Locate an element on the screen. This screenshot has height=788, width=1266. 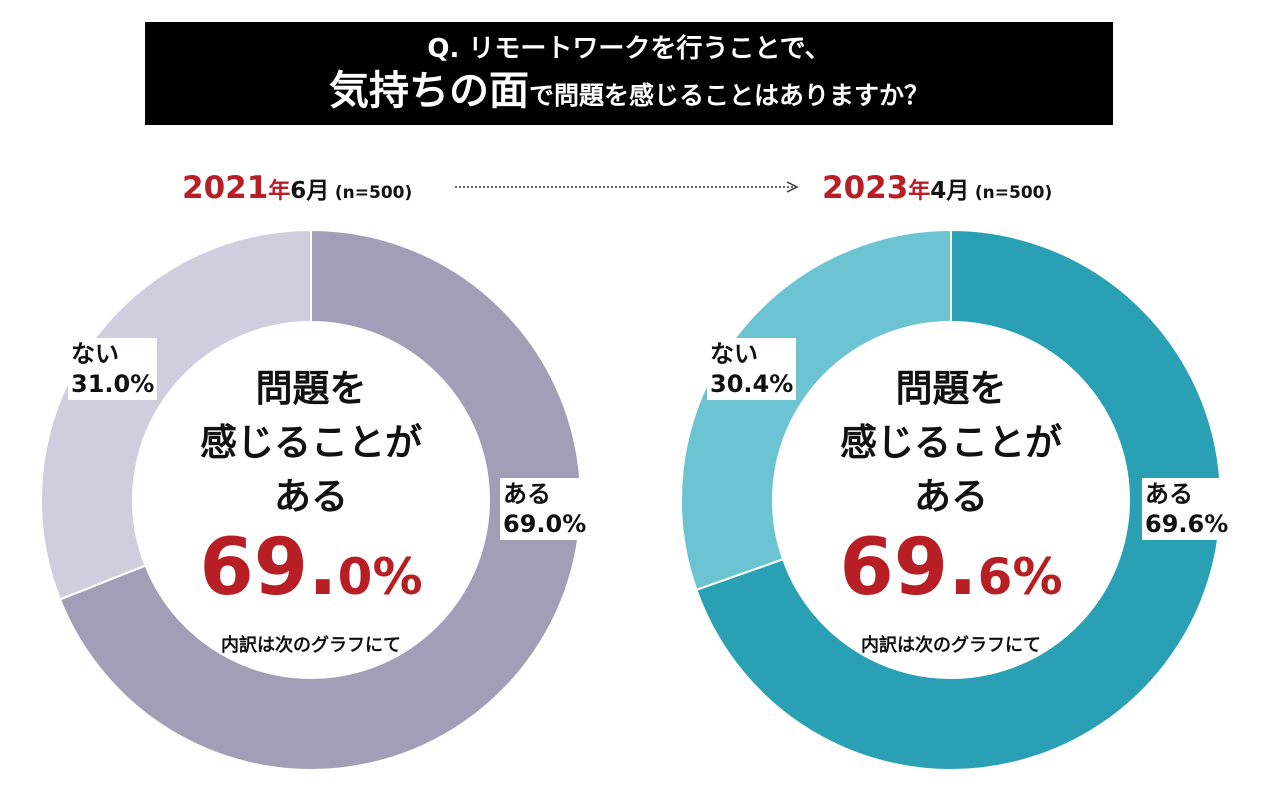
donut-2023-slice-nai is located at coordinates (816, 410).